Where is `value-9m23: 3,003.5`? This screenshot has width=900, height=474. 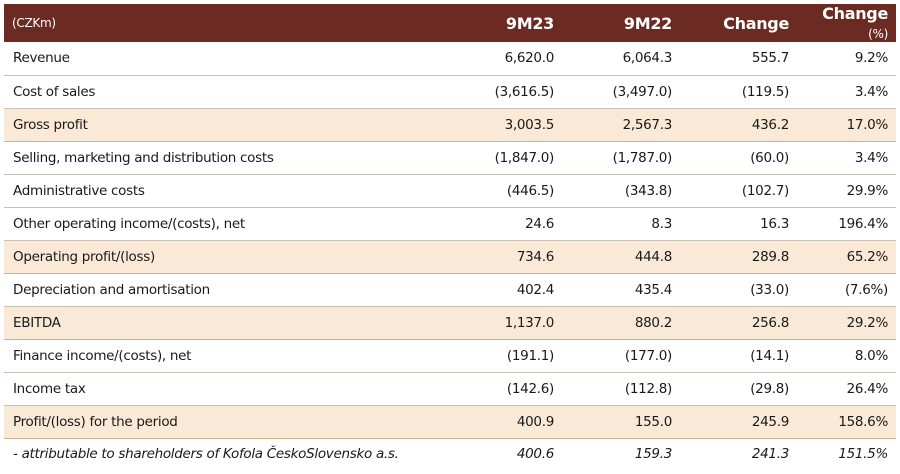
value-9m23: 3,003.5 is located at coordinates (529, 124).